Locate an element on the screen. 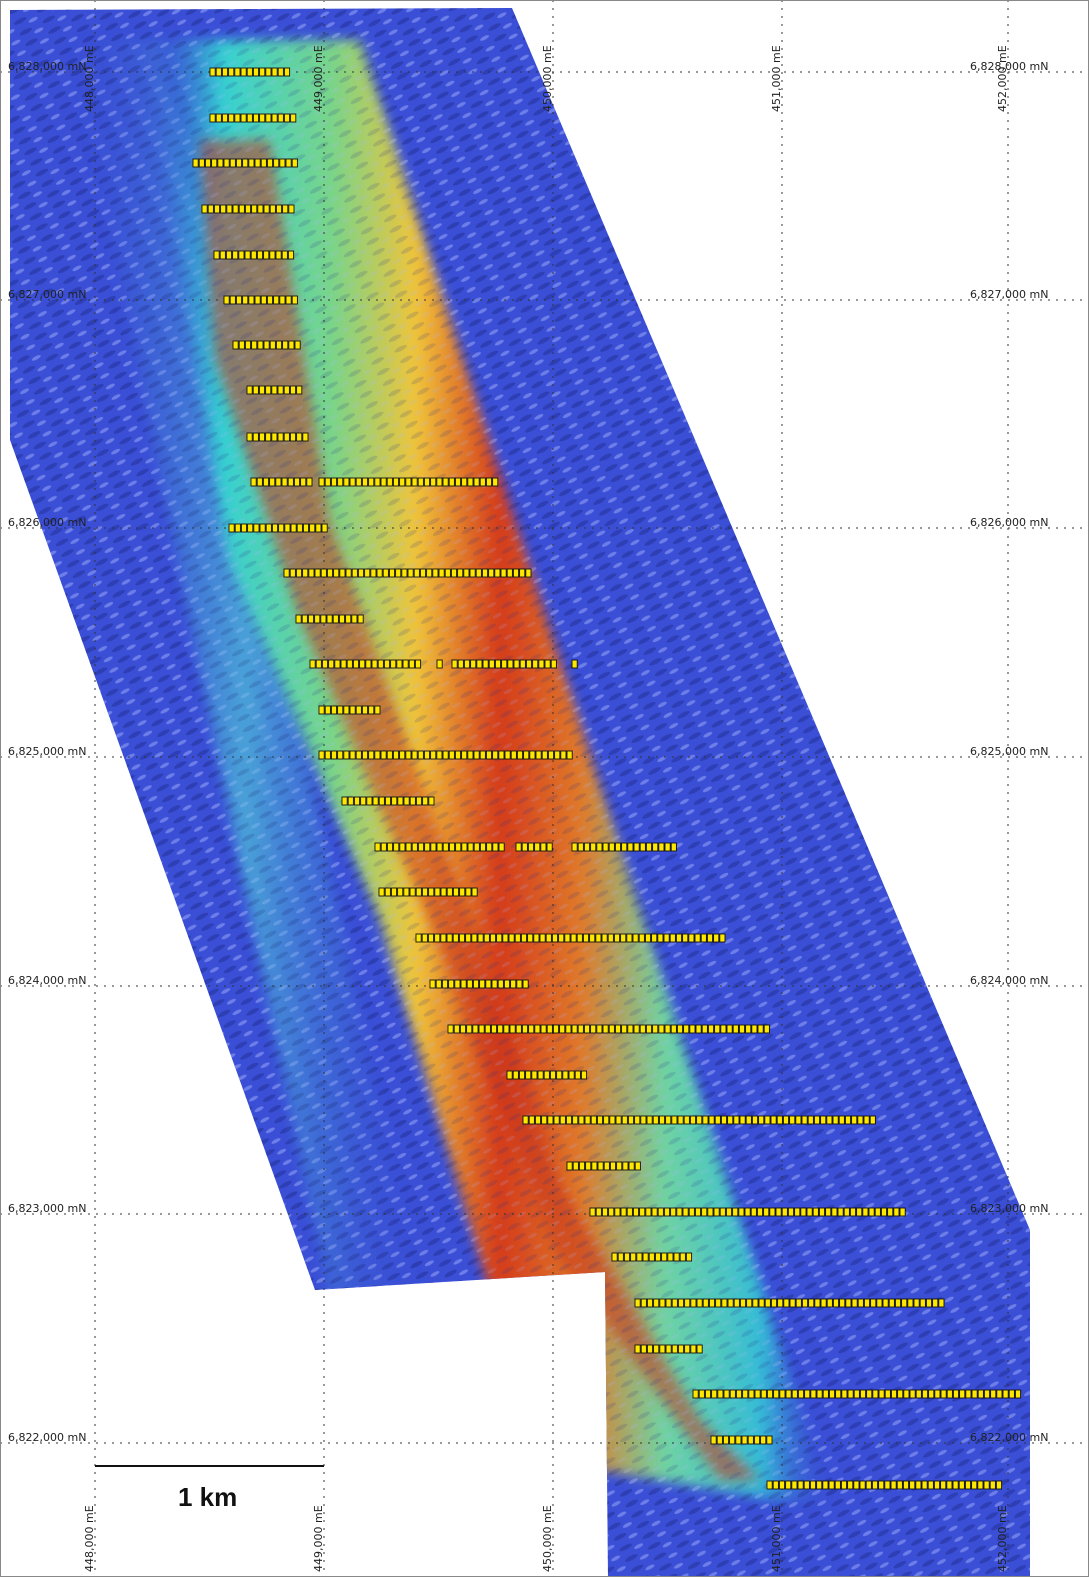  northing-label-right: 6,827,000 mN is located at coordinates (1009, 294).